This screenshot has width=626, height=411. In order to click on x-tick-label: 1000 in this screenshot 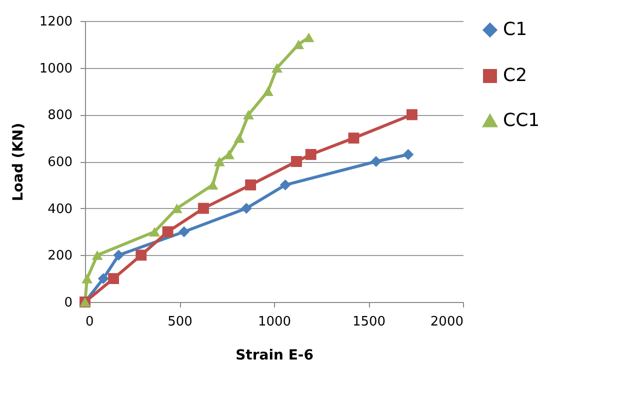, I will do `click(275, 322)`.